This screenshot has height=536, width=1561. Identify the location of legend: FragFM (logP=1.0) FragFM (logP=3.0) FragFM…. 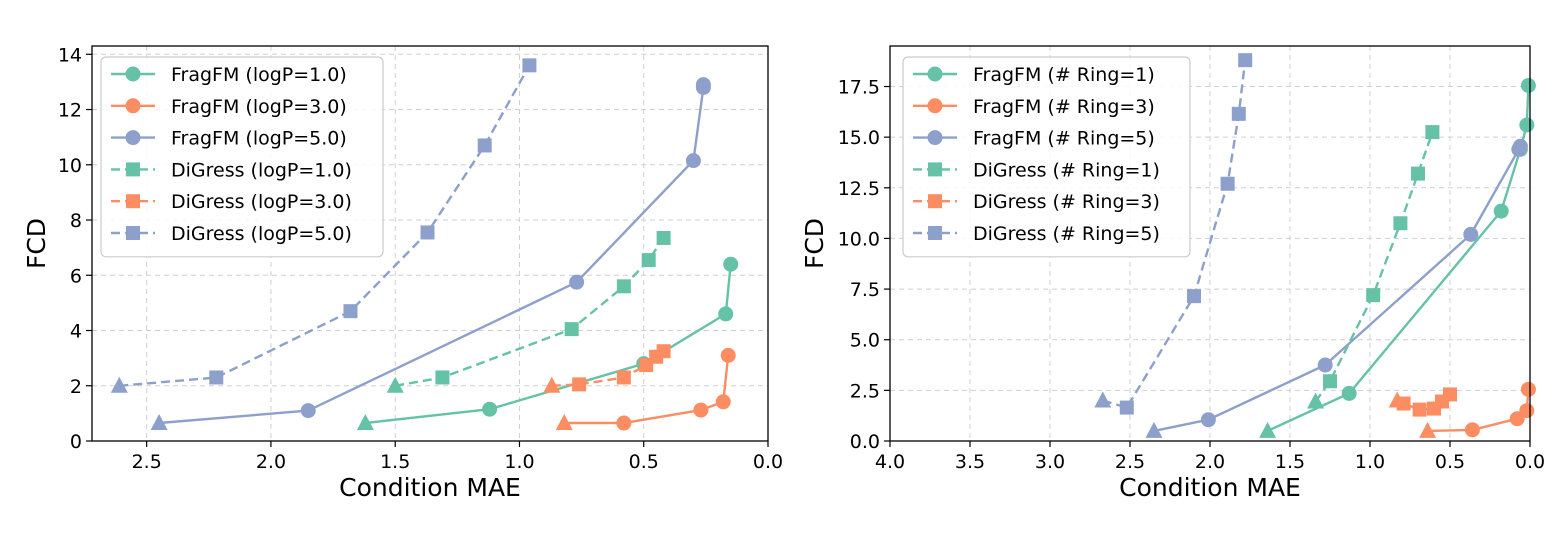
(242, 157).